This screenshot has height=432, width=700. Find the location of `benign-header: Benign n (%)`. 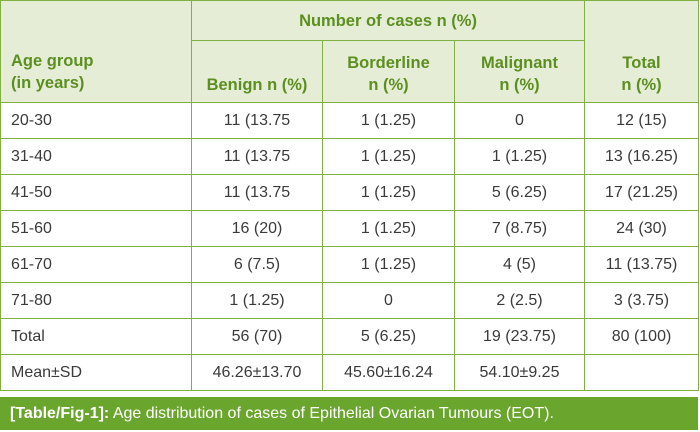

benign-header: Benign n (%) is located at coordinates (257, 71).